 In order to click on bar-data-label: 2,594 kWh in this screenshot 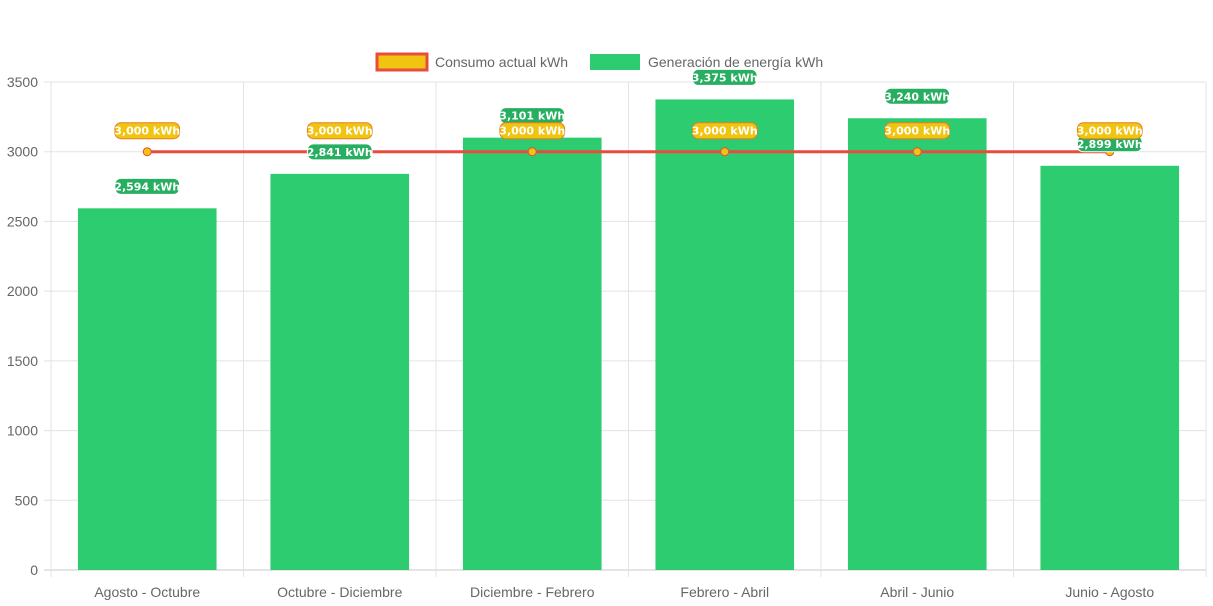, I will do `click(147, 186)`.